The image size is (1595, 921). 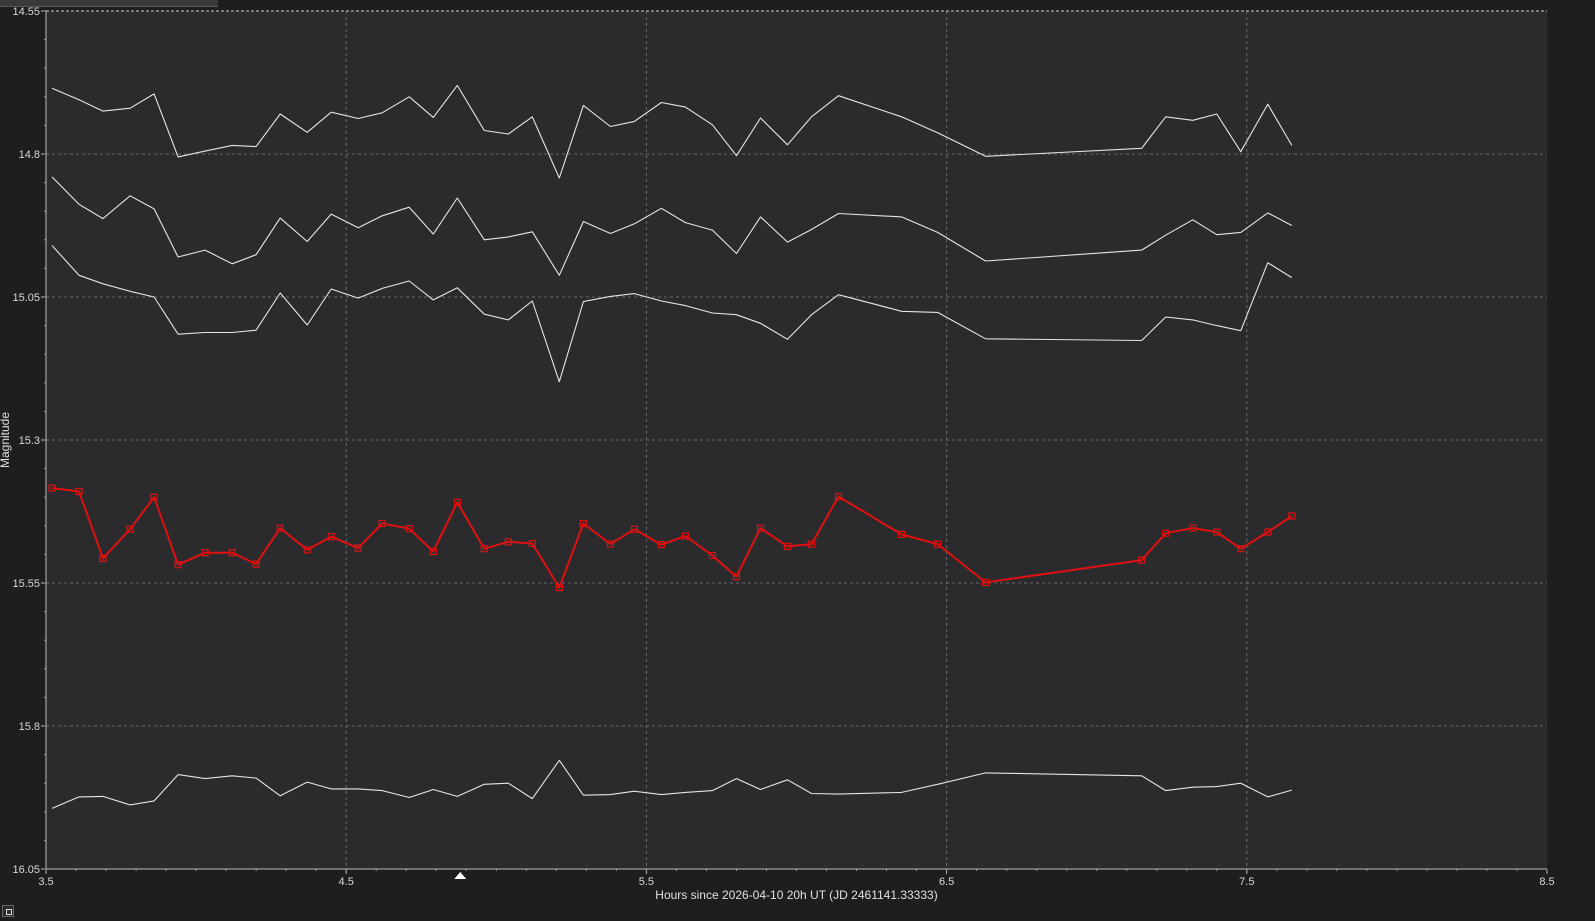 I want to click on y-tick-label: 15.55, so click(x=26, y=584).